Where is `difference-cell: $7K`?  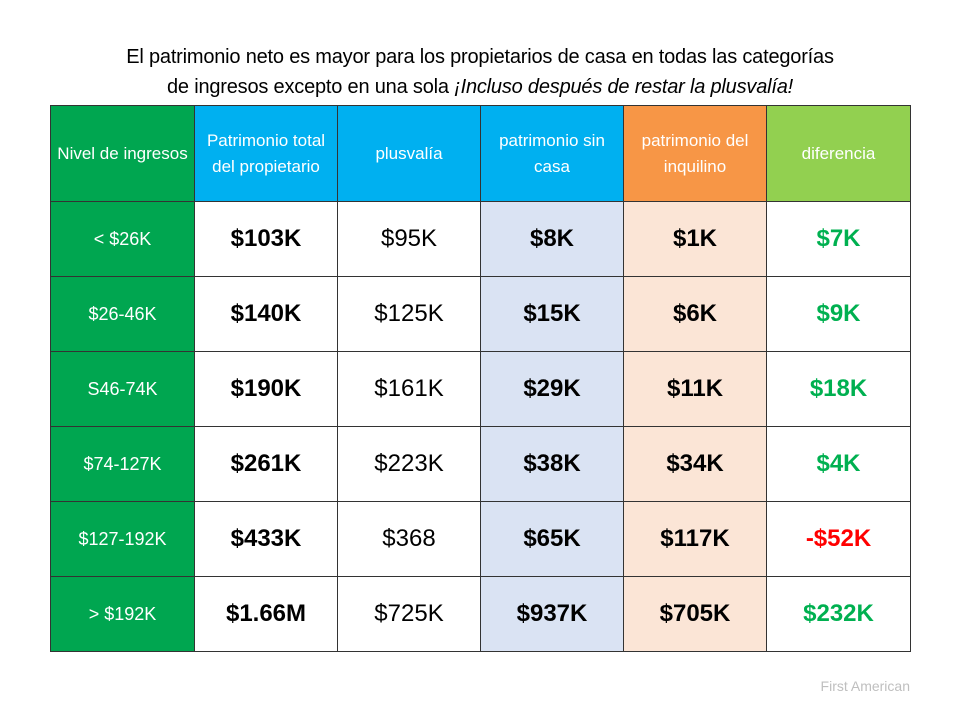
difference-cell: $7K is located at coordinates (838, 239).